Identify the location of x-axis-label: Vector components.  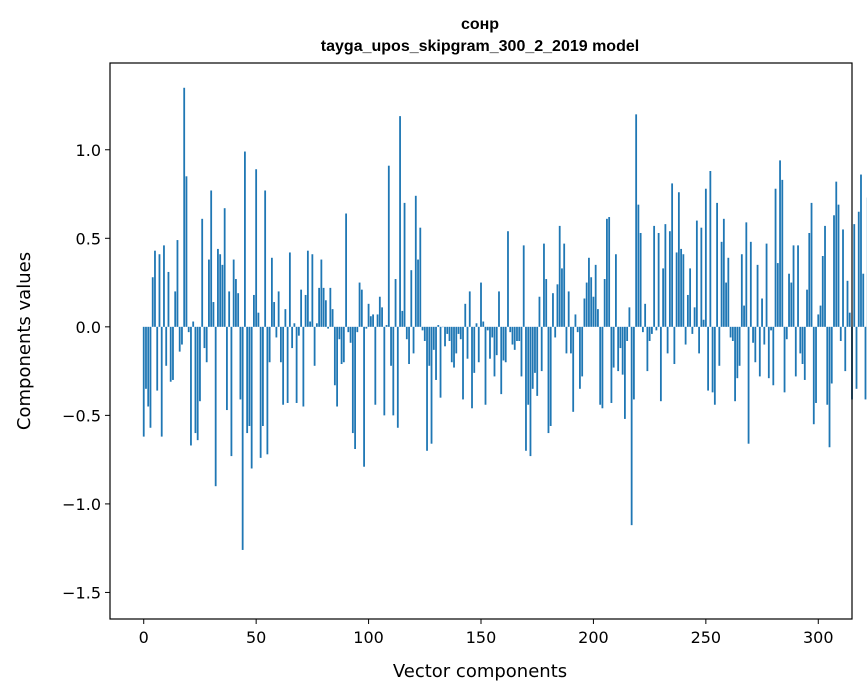
(480, 671).